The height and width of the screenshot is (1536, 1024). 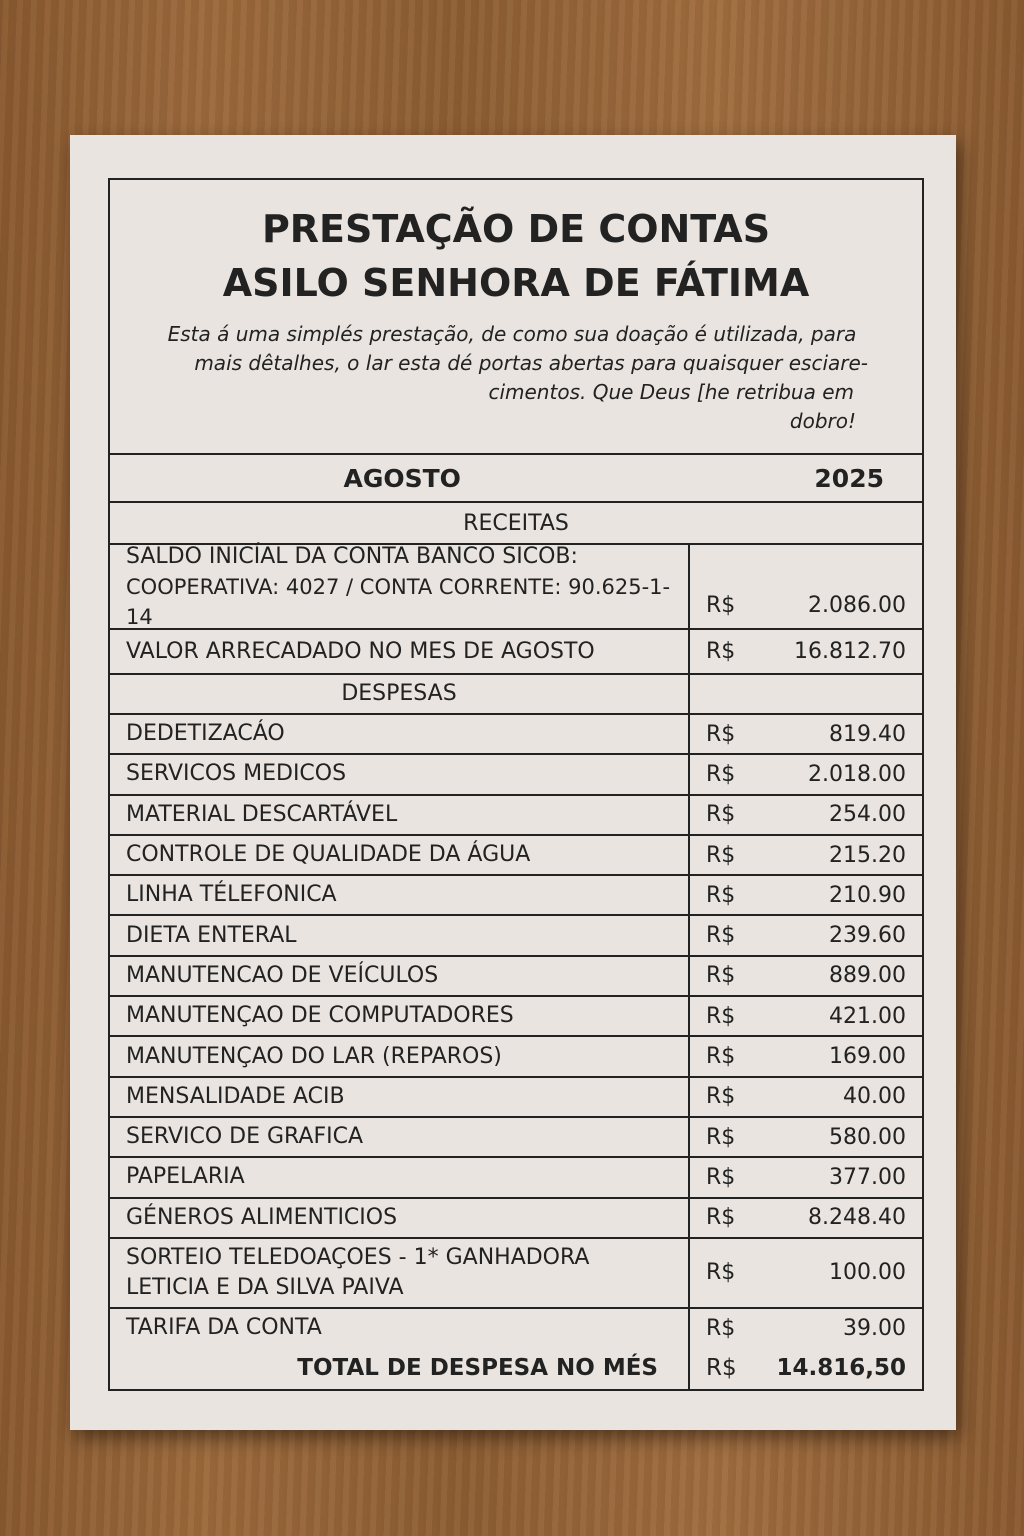 I want to click on expense-row: DIETA ENTERAL R$ 239.60, so click(x=516, y=936).